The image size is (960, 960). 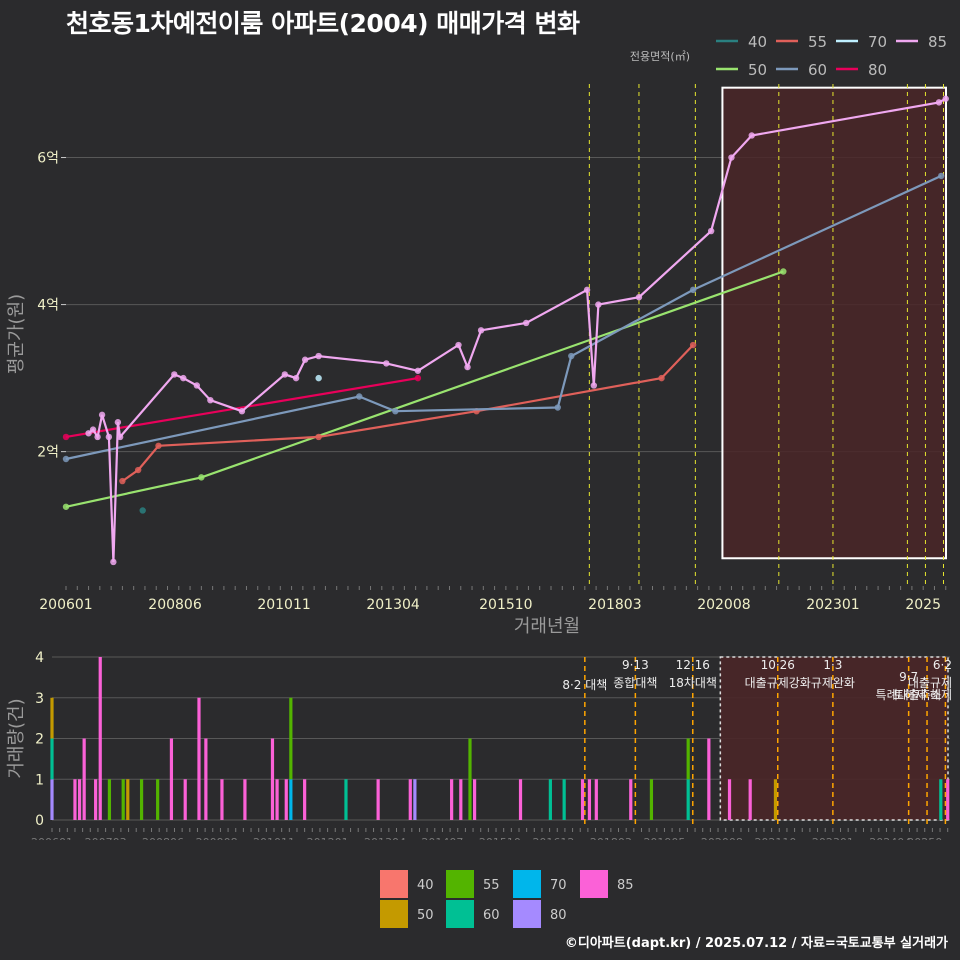 What do you see at coordinates (39, 821) in the screenshot?
I see `vol-y-tick-label: 0` at bounding box center [39, 821].